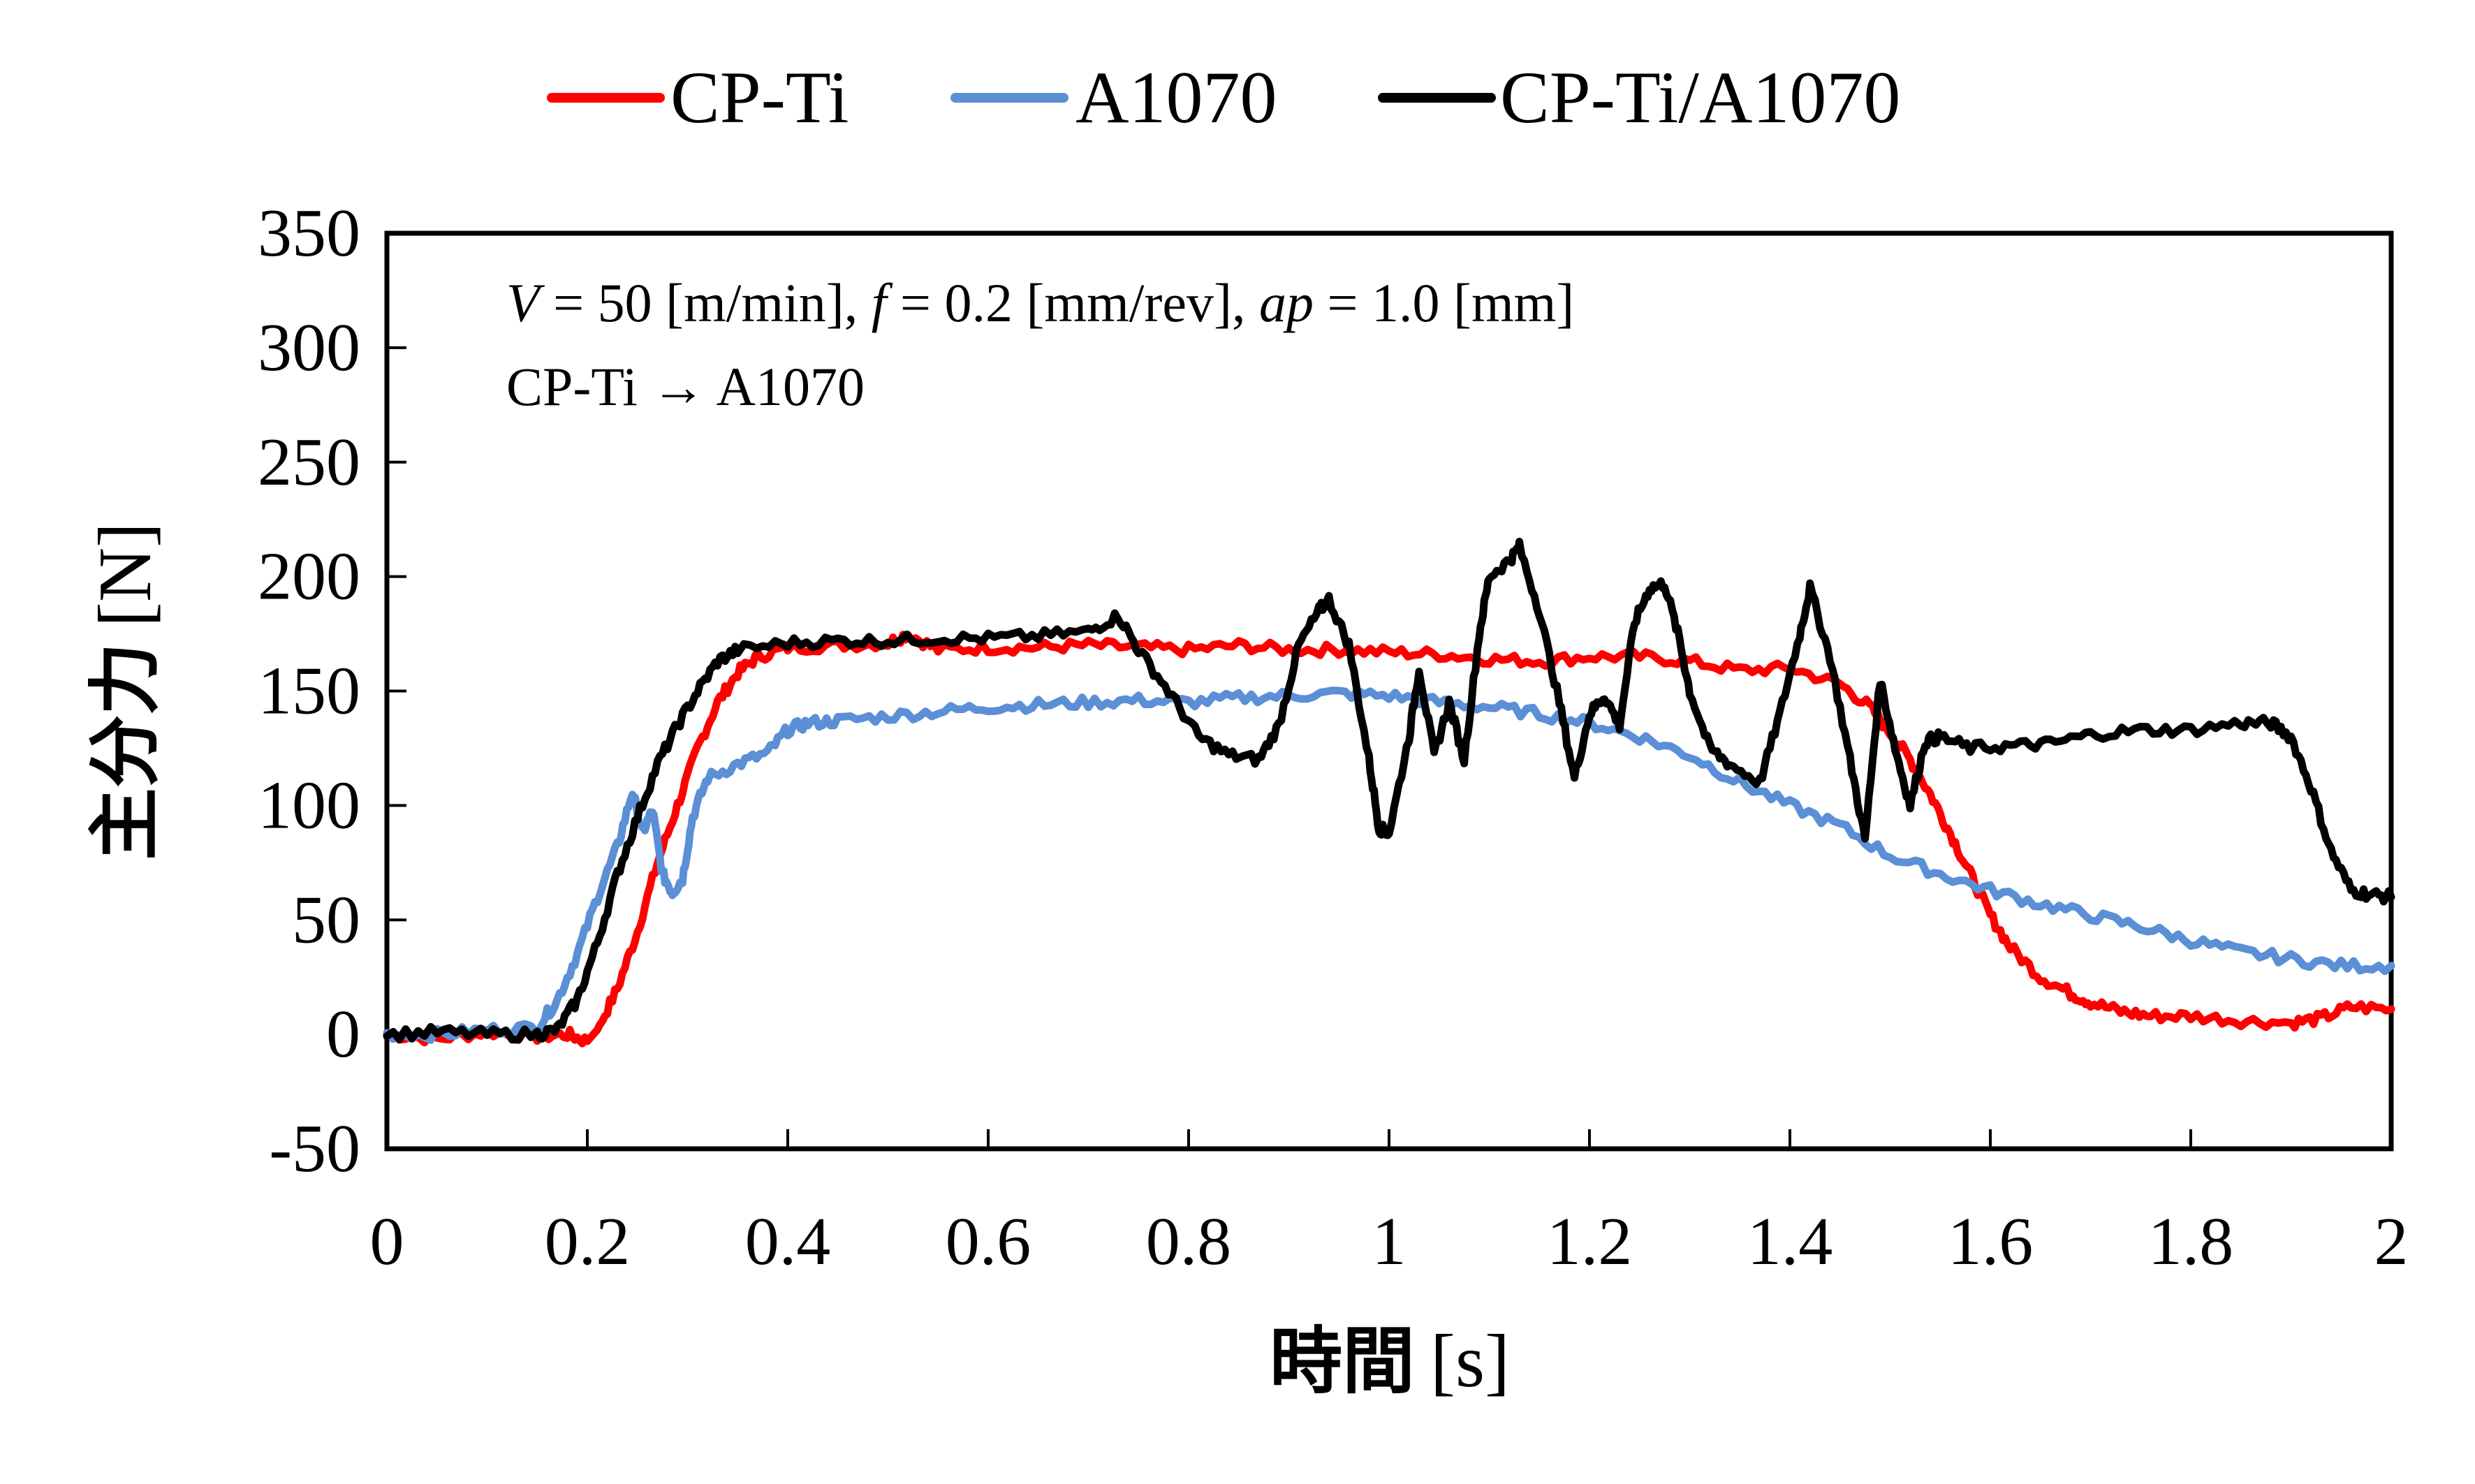 This screenshot has width=2475, height=1484. I want to click on x-tick-label: 1.8, so click(2191, 1241).